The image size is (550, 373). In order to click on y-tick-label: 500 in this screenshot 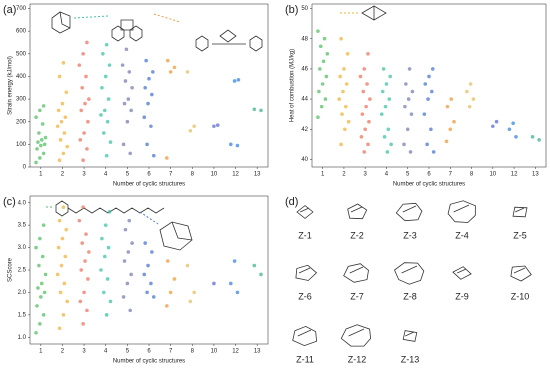, I will do `click(21, 54)`.